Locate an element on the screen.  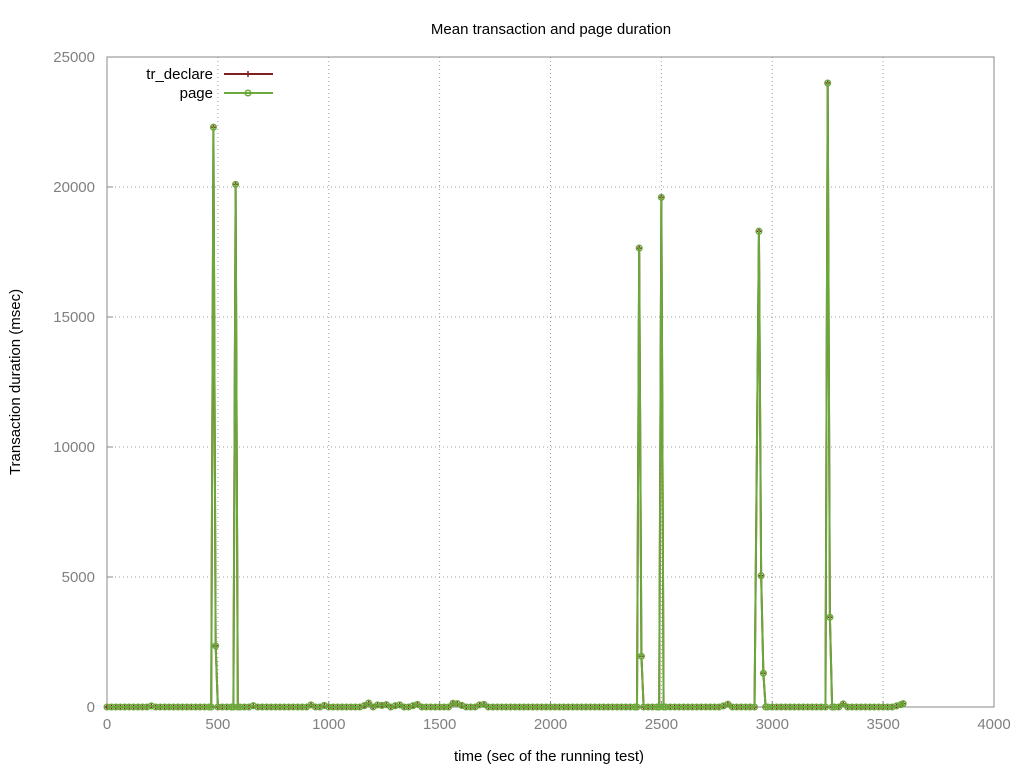
x-tick-label: 3500 is located at coordinates (882, 724).